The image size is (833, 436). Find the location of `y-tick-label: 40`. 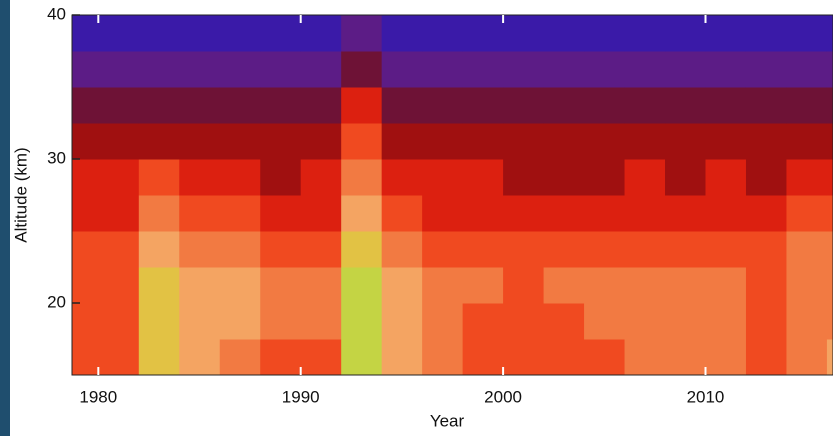

y-tick-label: 40 is located at coordinates (56, 13).